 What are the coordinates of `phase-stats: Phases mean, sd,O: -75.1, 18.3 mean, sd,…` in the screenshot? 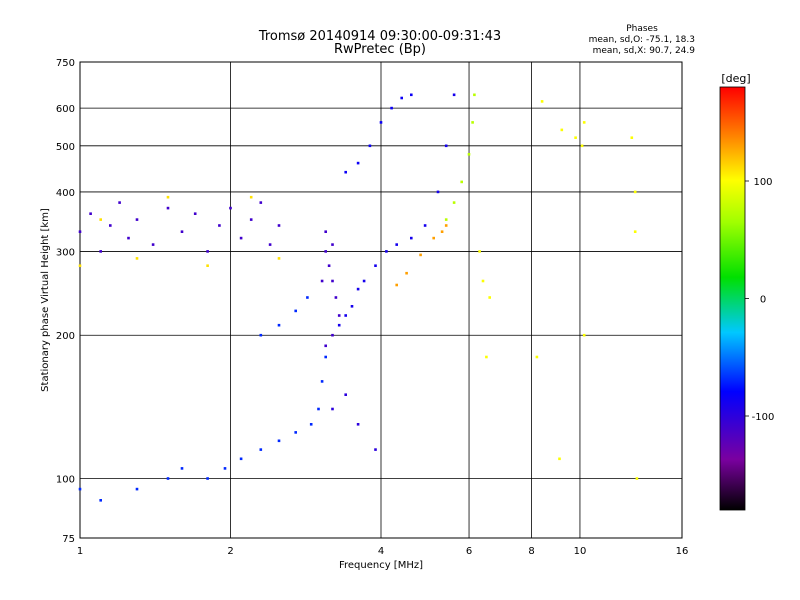 It's located at (642, 40).